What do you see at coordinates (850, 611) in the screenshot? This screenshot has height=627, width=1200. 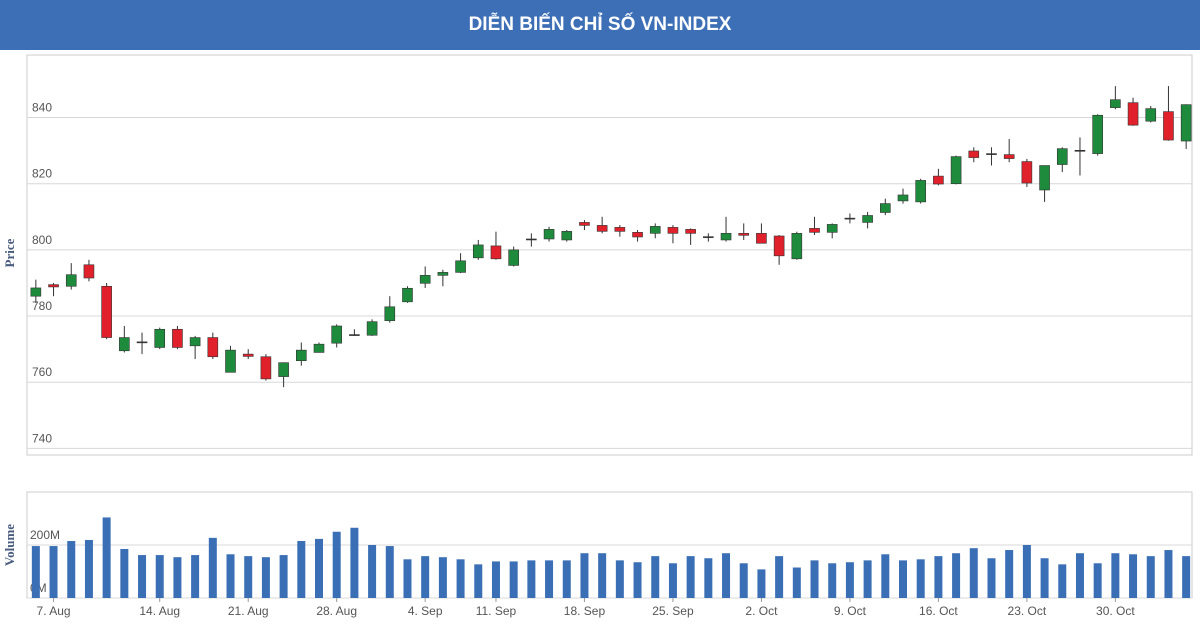 I see `x-tick-label: 9. Oct` at bounding box center [850, 611].